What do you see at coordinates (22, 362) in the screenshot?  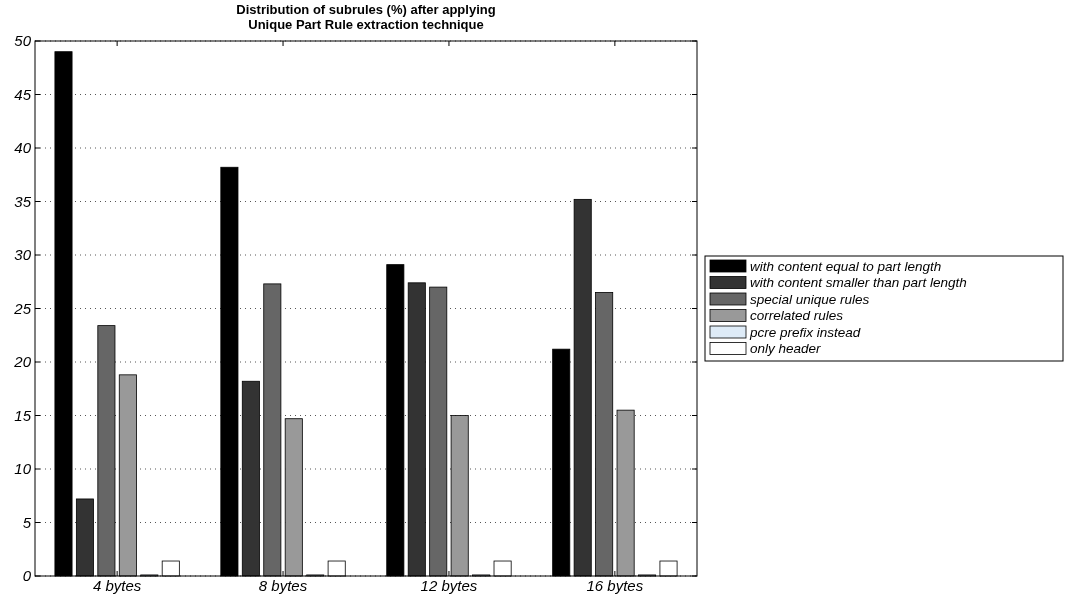 I see `y-tick-label: 20` at bounding box center [22, 362].